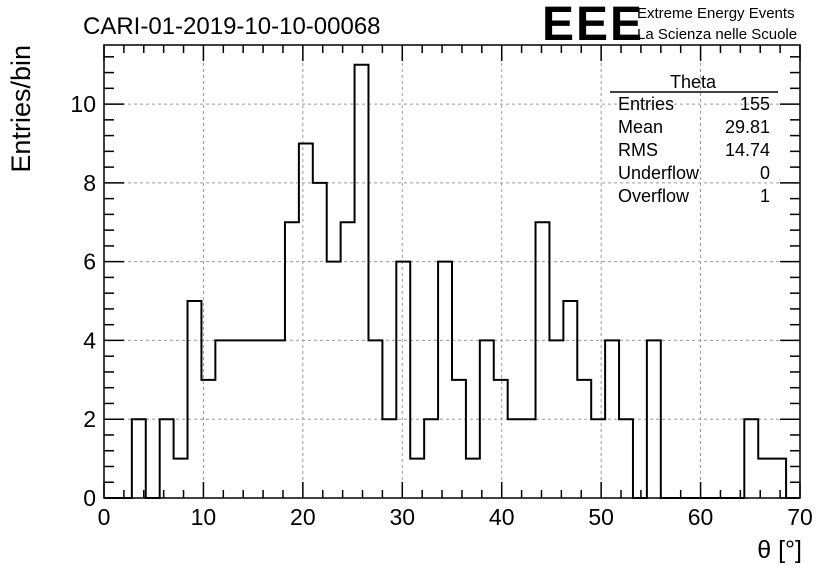  I want to click on x-tick-label: 40, so click(502, 517).